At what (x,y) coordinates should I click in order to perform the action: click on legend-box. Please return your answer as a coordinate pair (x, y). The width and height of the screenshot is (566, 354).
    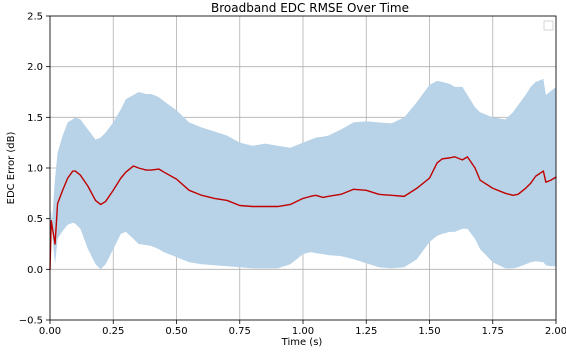
    Looking at the image, I should click on (548, 25).